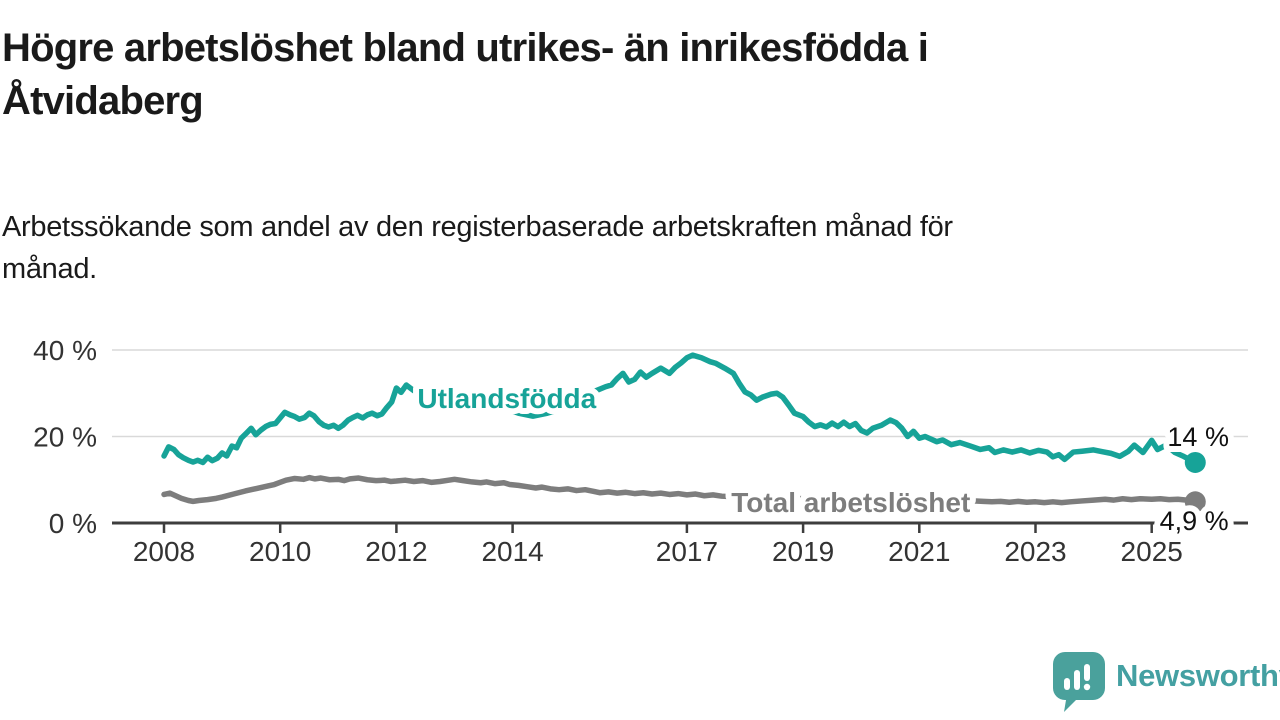  What do you see at coordinates (803, 551) in the screenshot?
I see `x-axis-tick-label: 2019` at bounding box center [803, 551].